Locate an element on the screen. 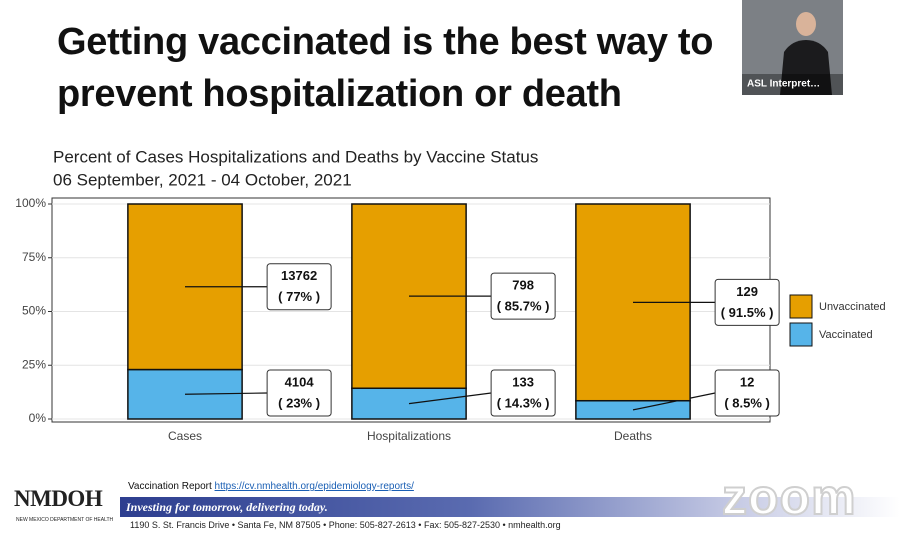 This screenshot has width=900, height=546. count-label: 133 is located at coordinates (523, 381).